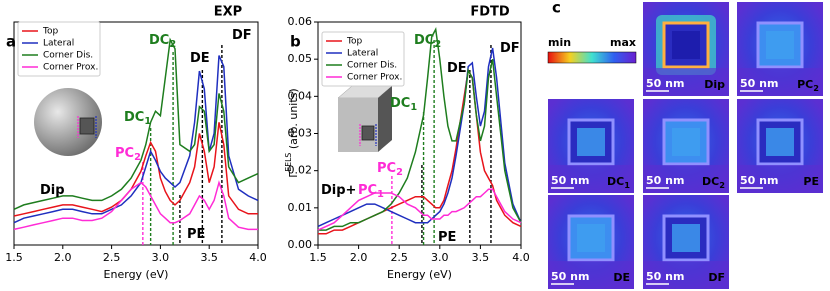 This screenshot has height=291, width=830. I want to click on y-tick-label: 0.02, so click(300, 170).